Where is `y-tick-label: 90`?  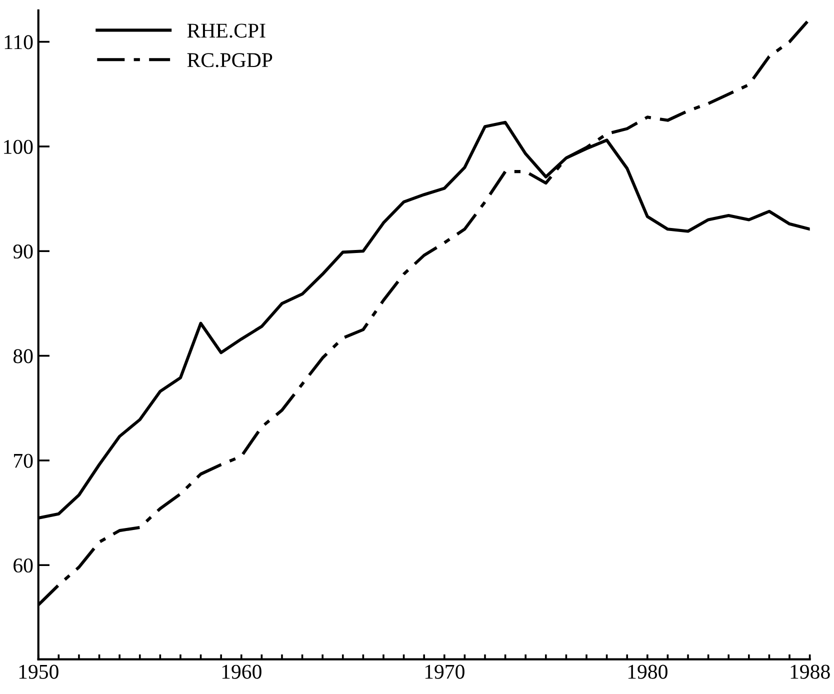 y-tick-label: 90 is located at coordinates (23, 251).